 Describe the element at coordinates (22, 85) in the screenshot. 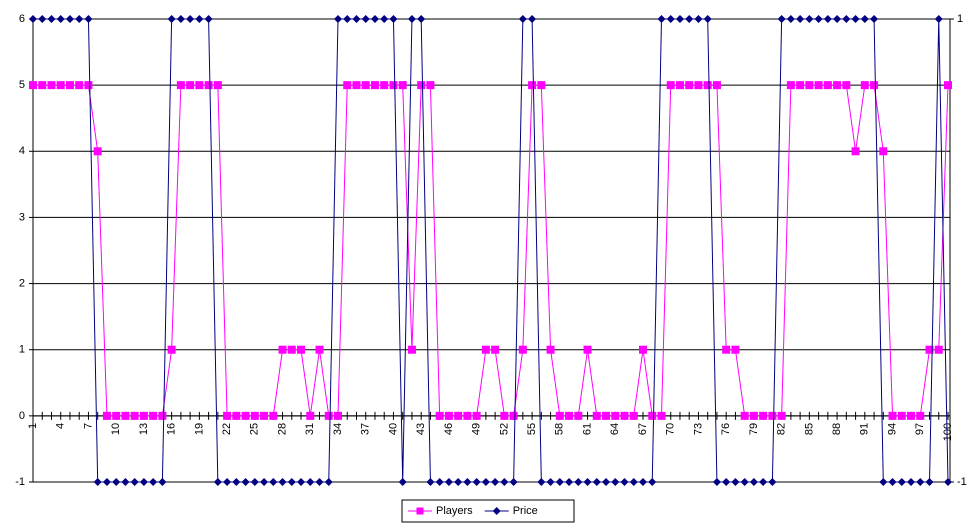

I see `y-tick-label: 5` at that location.